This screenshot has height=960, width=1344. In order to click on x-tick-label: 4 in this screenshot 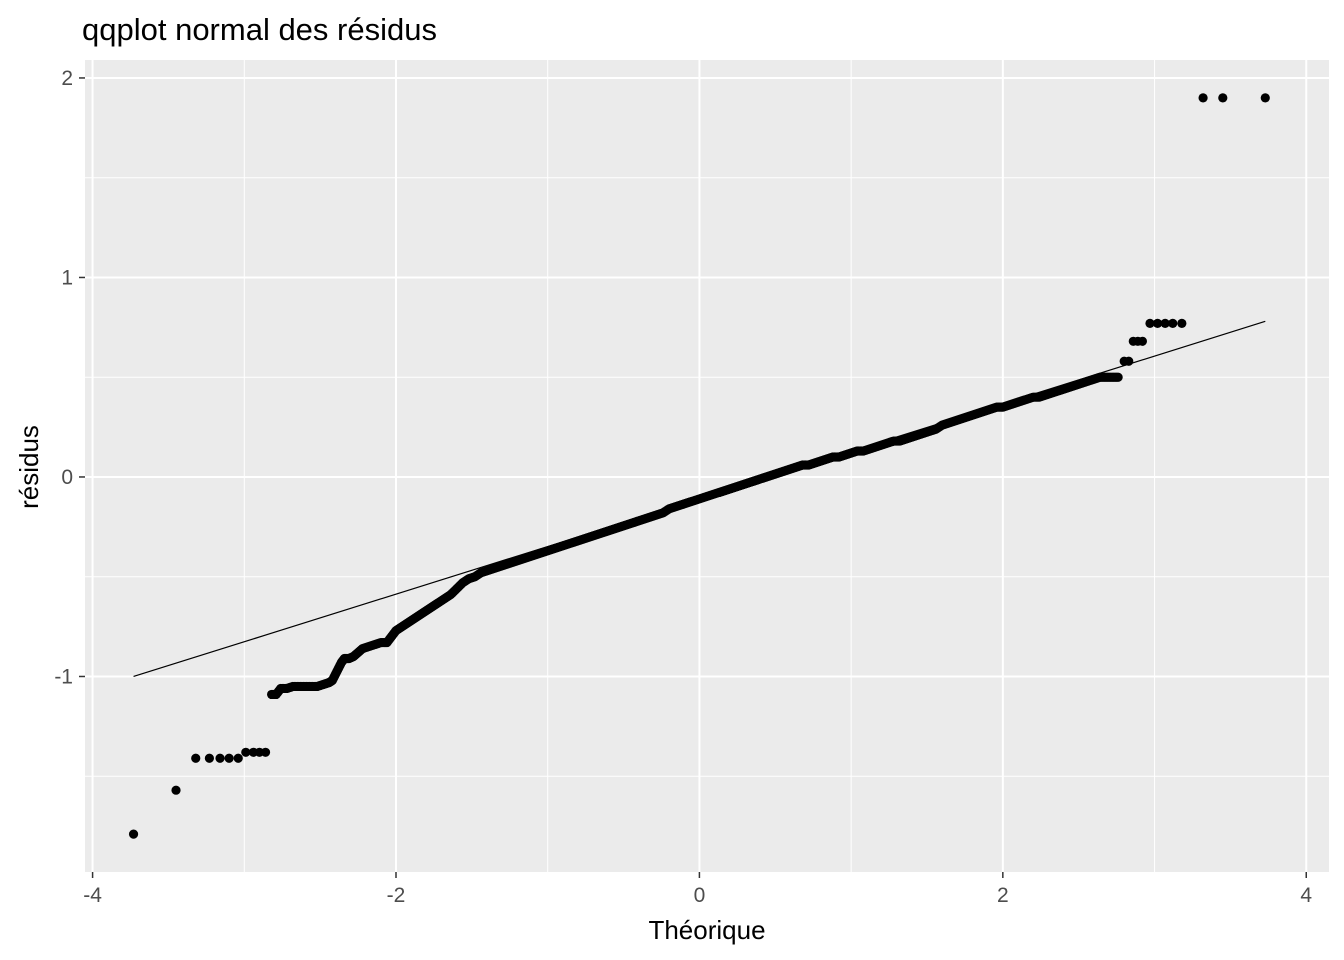, I will do `click(1306, 895)`.